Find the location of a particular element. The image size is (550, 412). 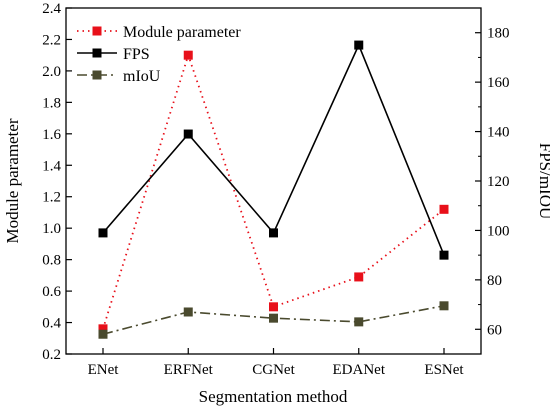

left-tick-label: 1.6 is located at coordinates (51, 135).